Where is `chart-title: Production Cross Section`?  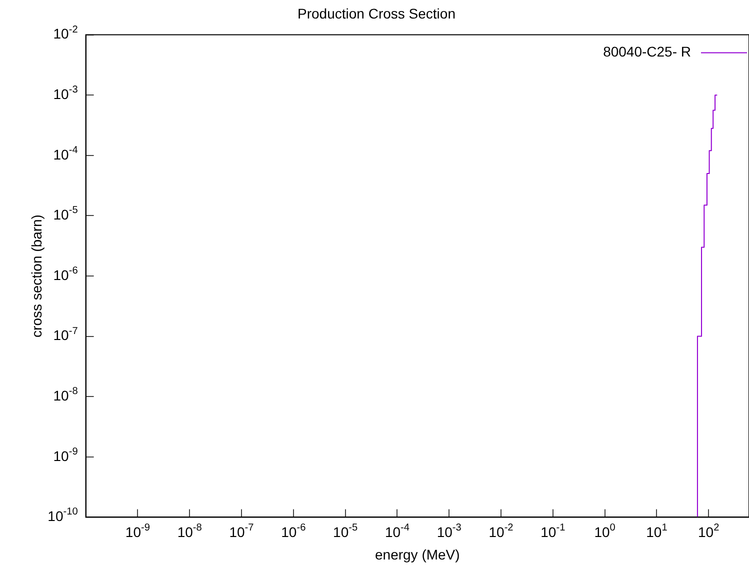
chart-title: Production Cross Section is located at coordinates (377, 13).